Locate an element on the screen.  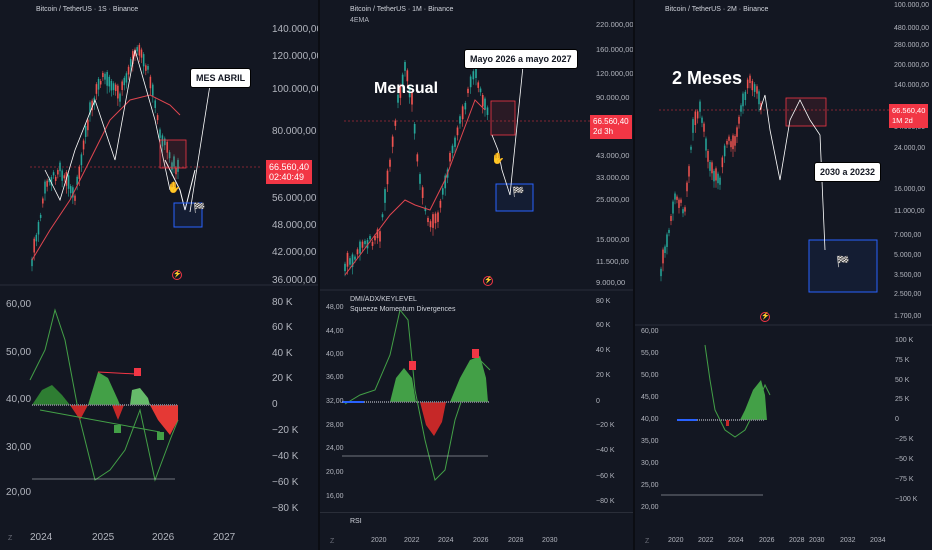
price-tick: 43.000,00 is located at coordinates (613, 155).